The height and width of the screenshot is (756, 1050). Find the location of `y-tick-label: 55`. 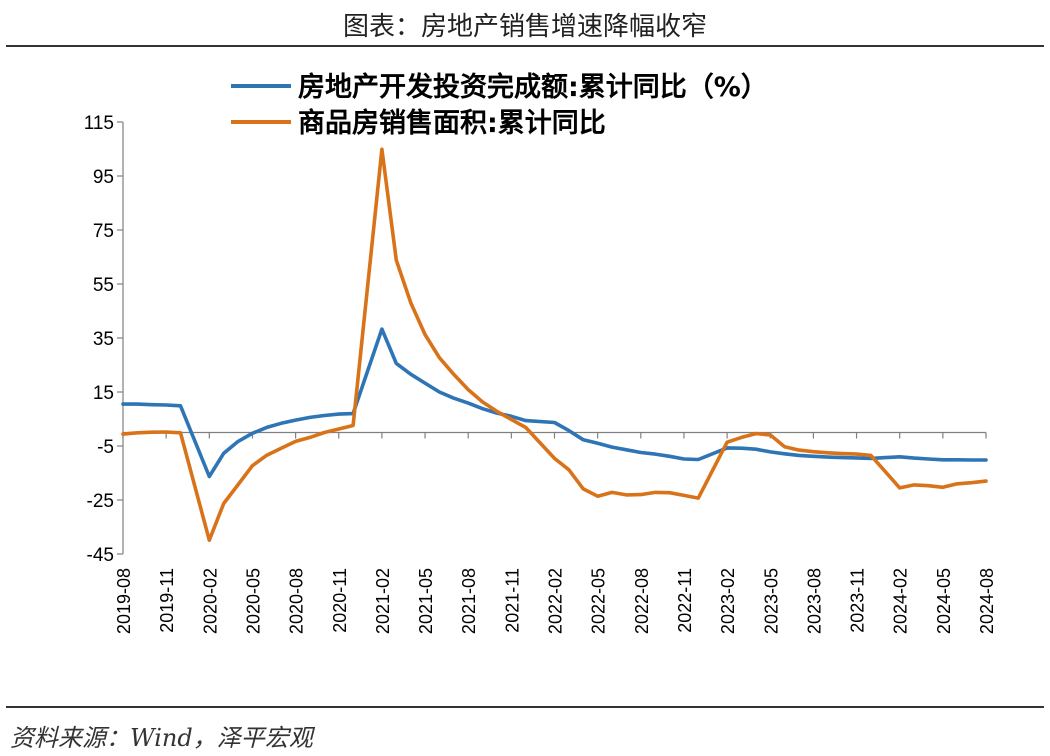

y-tick-label: 55 is located at coordinates (103, 285).